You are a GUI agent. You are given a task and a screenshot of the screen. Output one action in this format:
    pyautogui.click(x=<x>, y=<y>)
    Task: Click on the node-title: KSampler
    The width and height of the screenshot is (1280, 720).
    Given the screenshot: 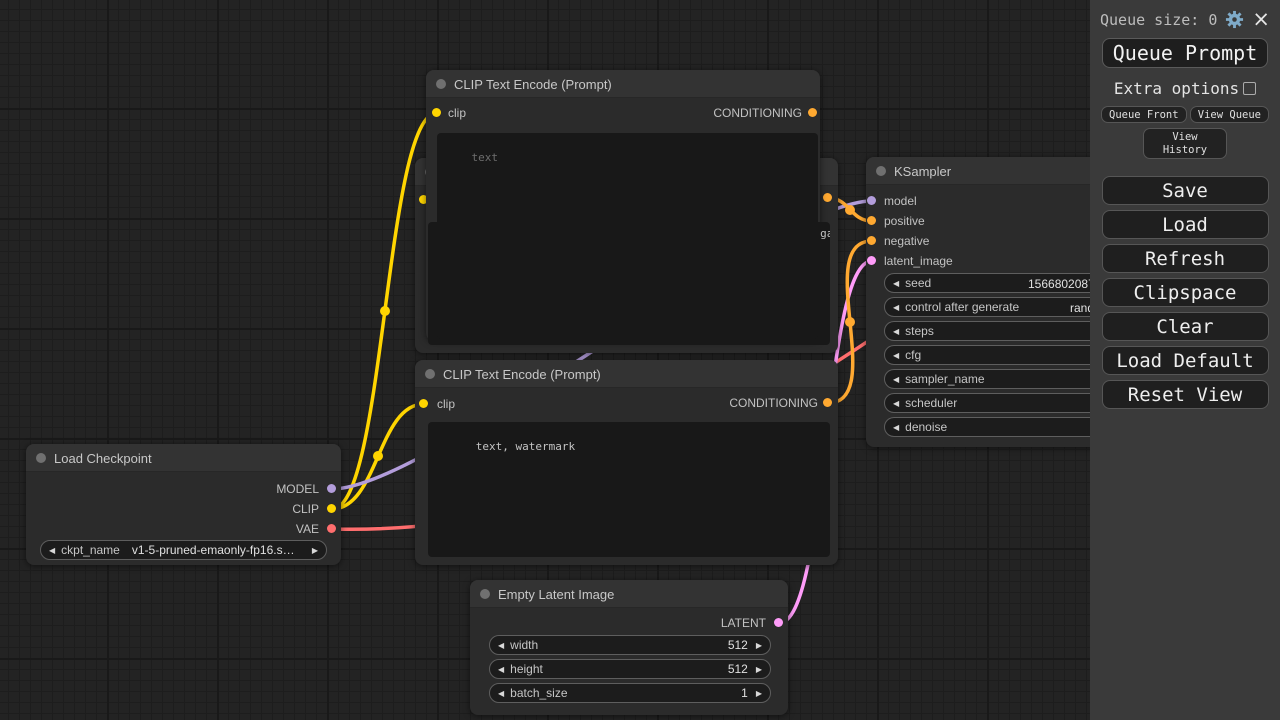 What is the action you would take?
    pyautogui.click(x=923, y=171)
    